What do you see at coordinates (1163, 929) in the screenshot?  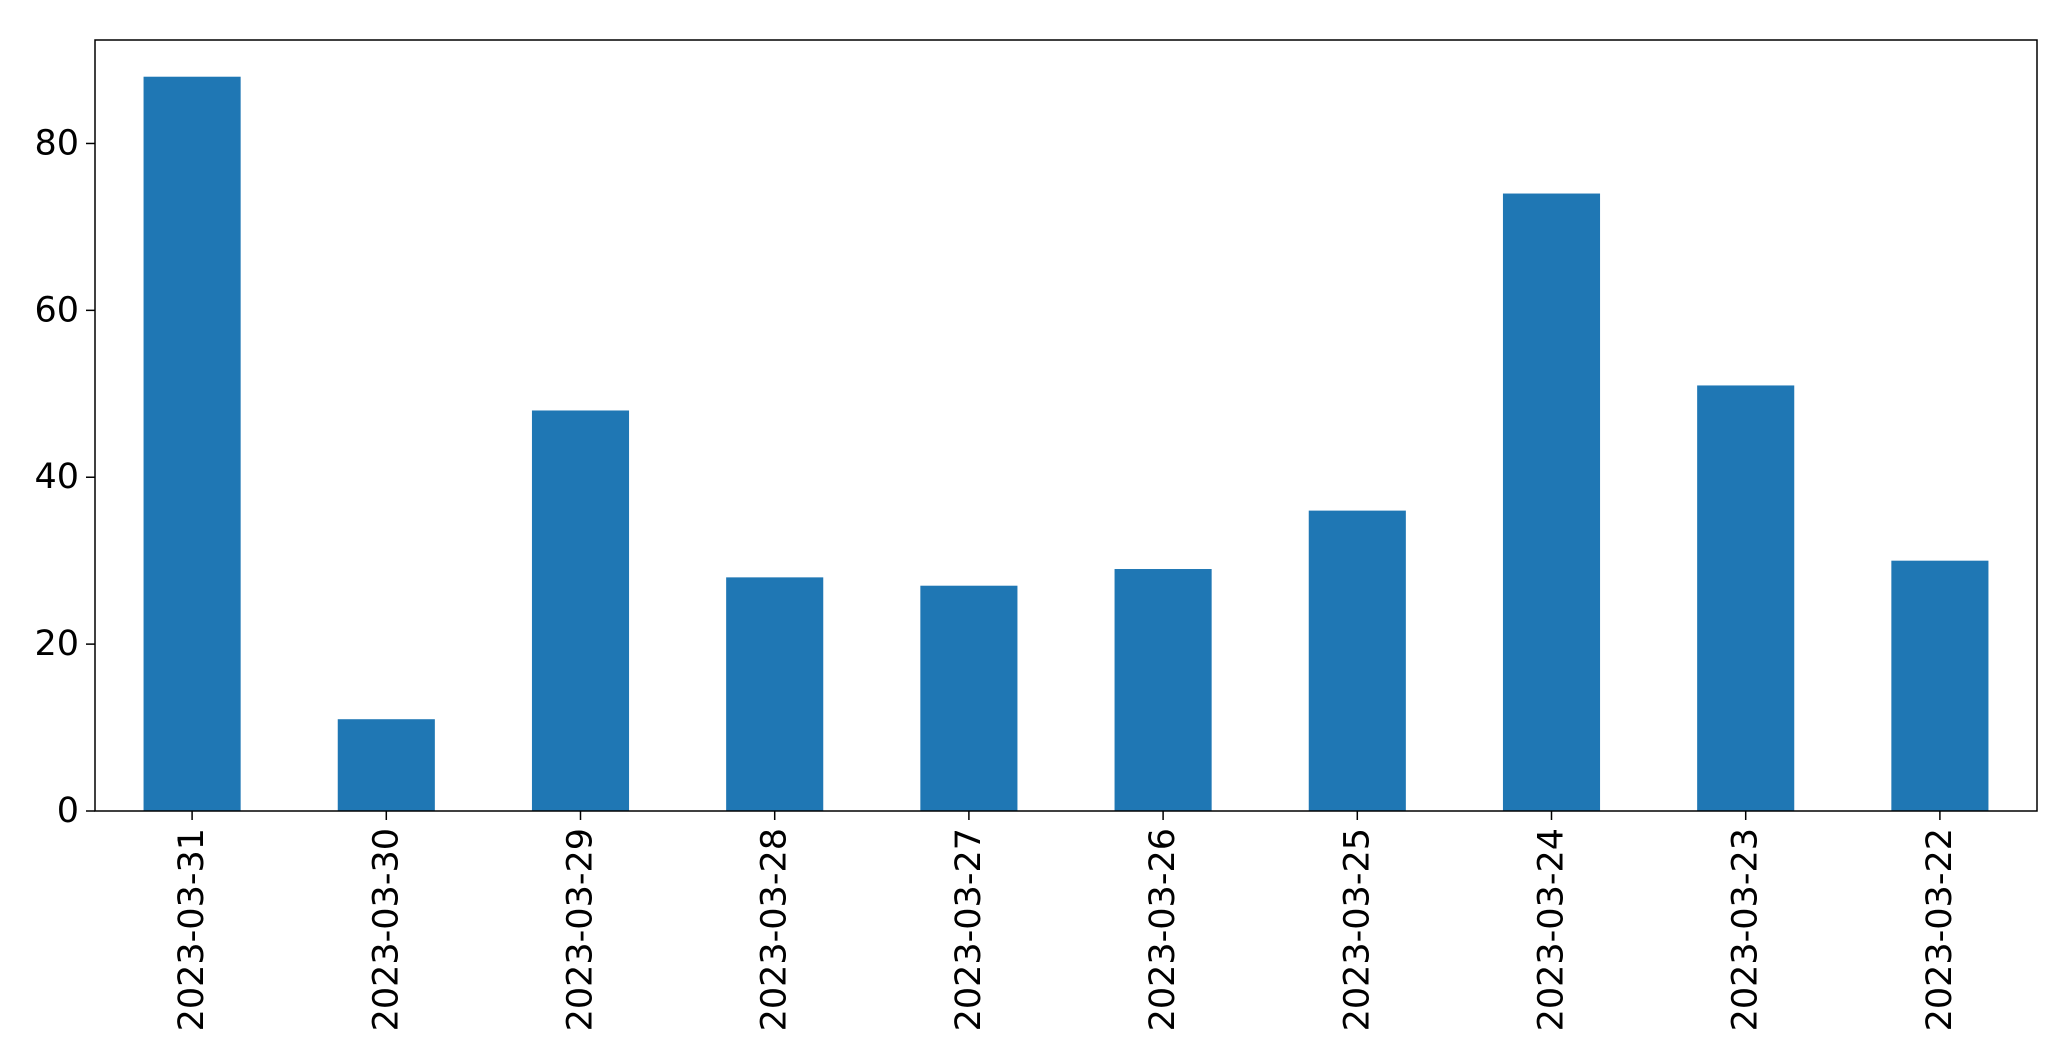 I see `x-tick-label: 2023-03-26` at bounding box center [1163, 929].